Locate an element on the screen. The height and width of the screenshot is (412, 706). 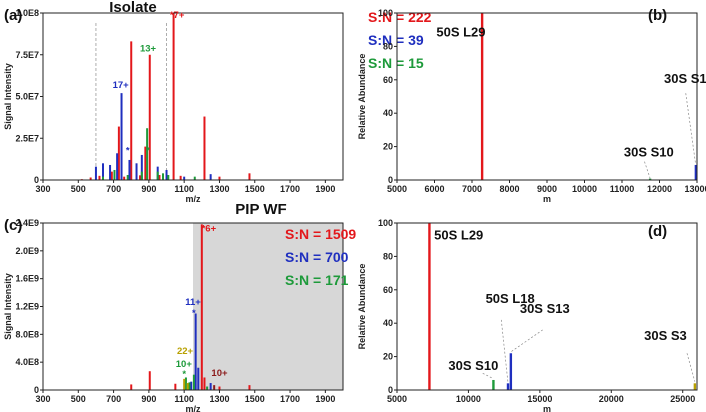
protein-label: 50S L29 is located at coordinates (460, 31).